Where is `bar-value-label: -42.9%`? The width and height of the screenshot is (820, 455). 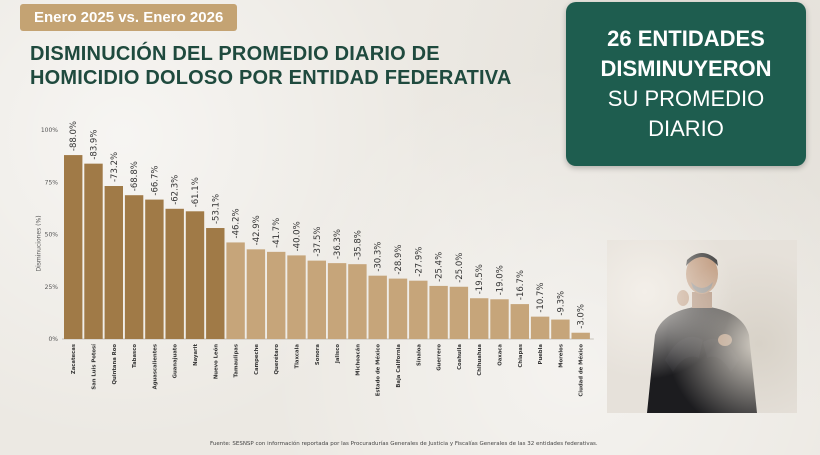
bar-value-label: -42.9% is located at coordinates (257, 230).